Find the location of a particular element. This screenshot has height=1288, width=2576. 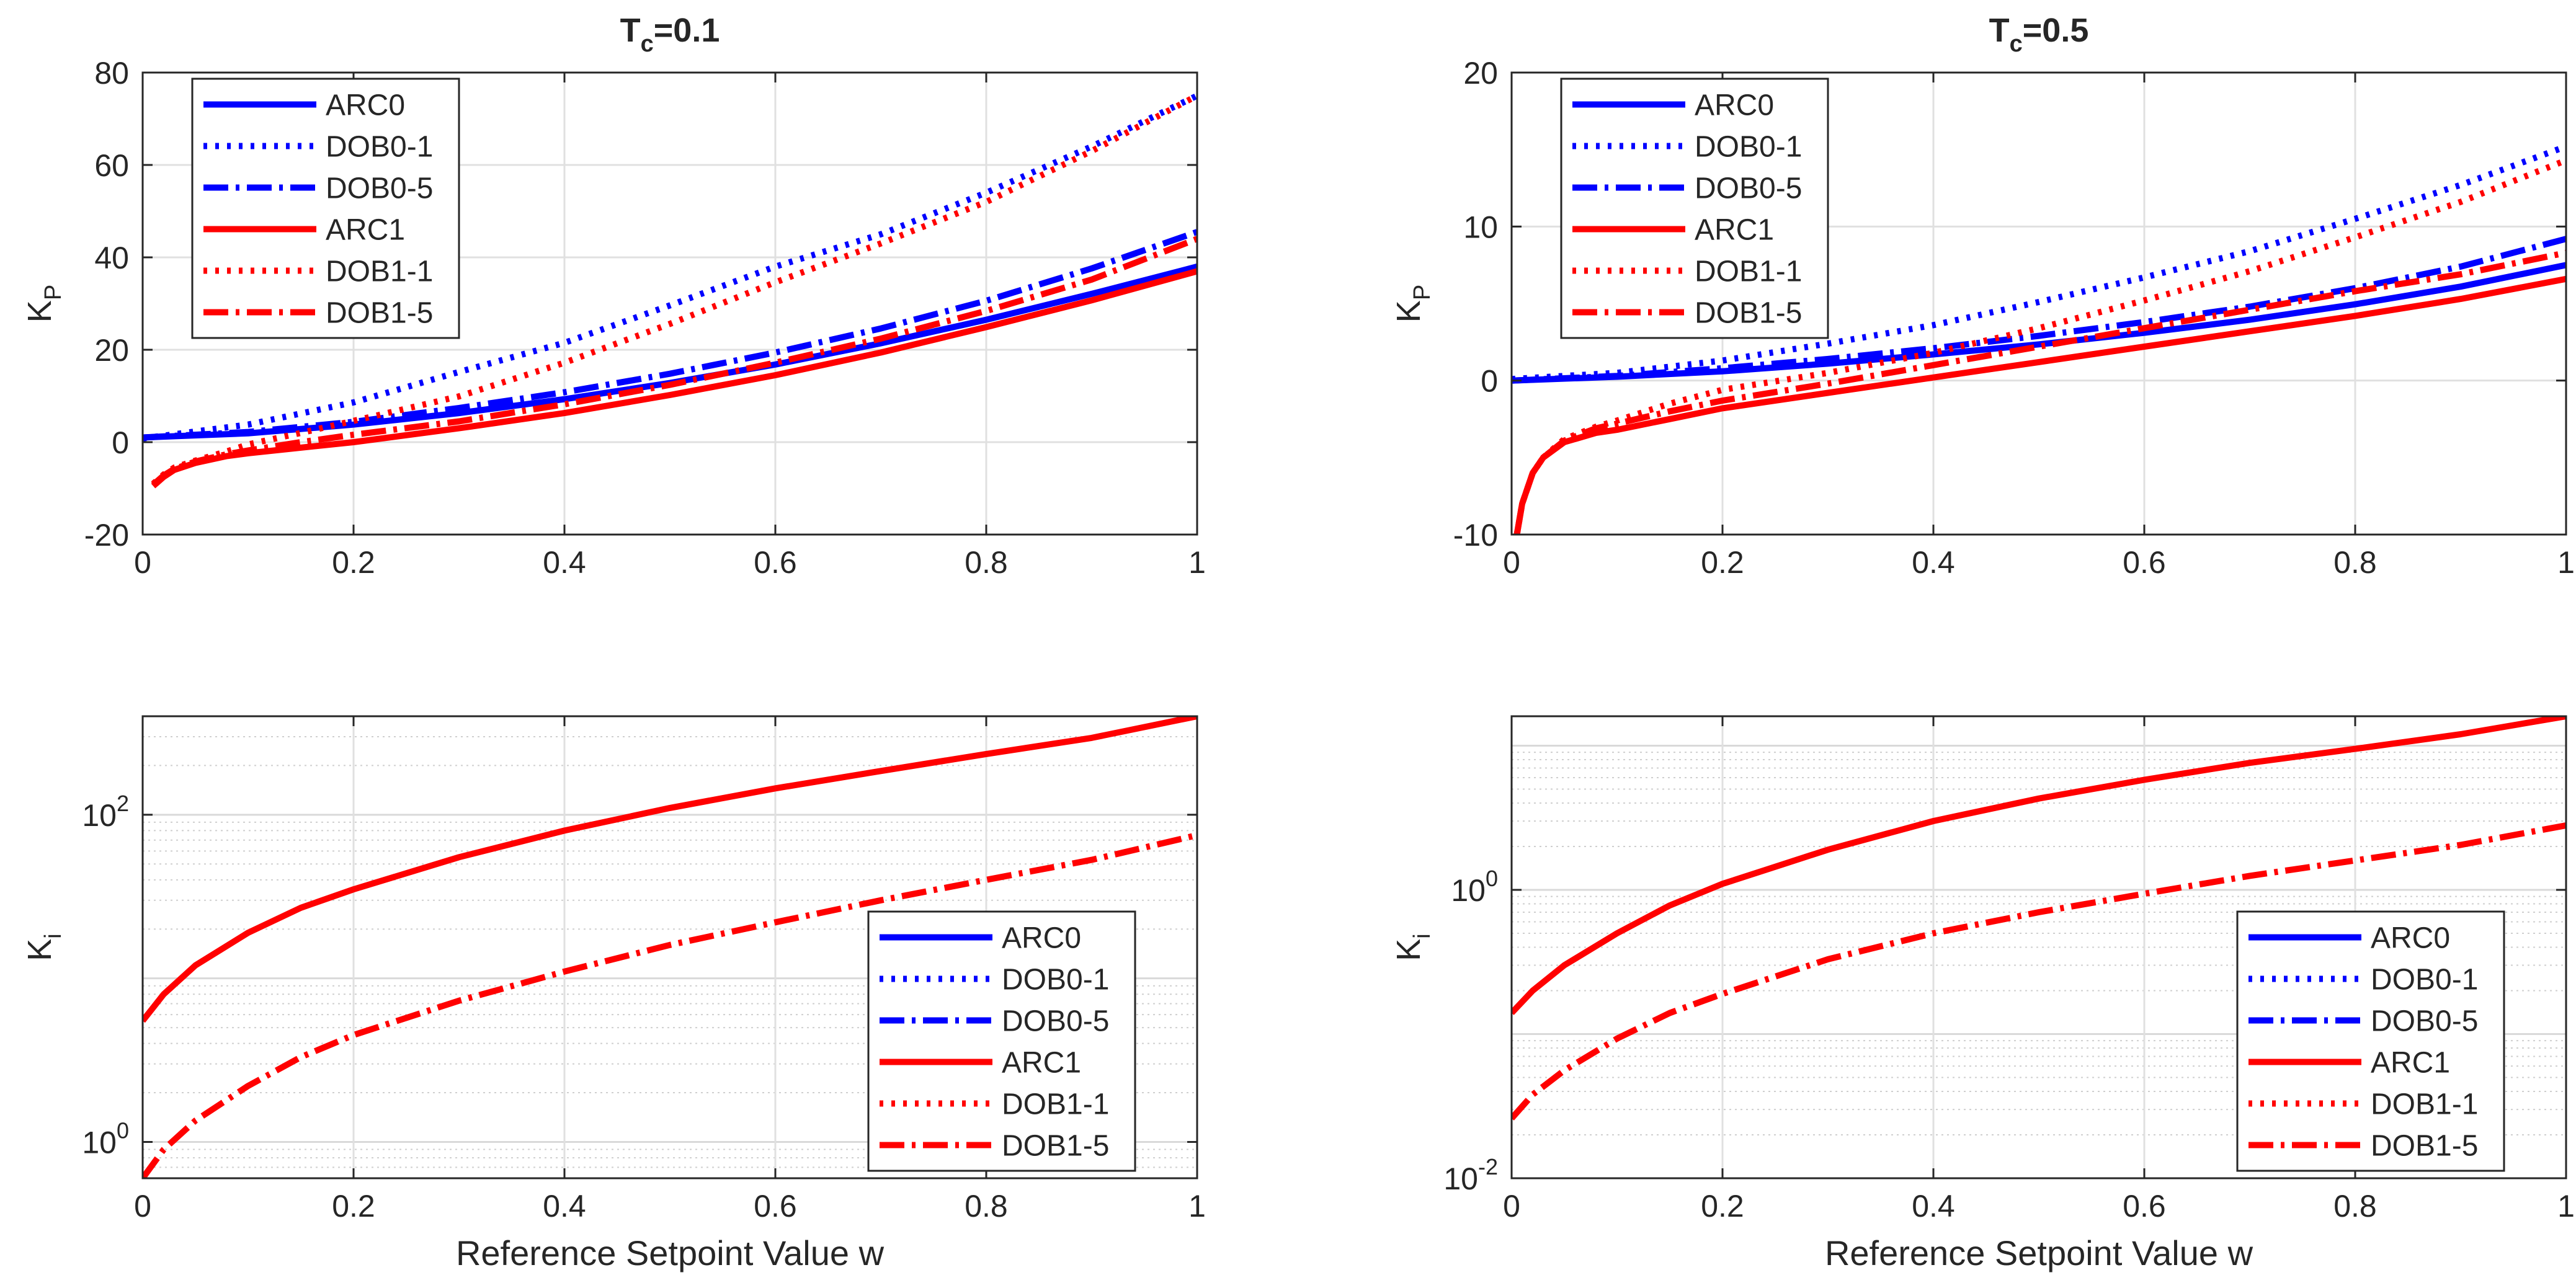

y-tick-label: 10² is located at coordinates (106, 812).